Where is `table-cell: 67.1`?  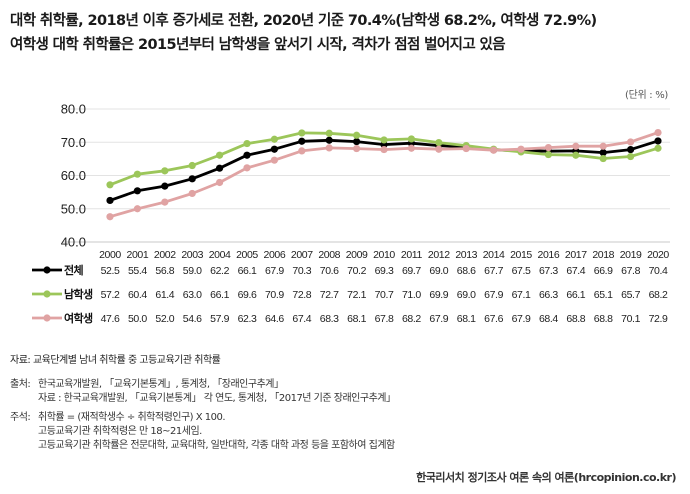
table-cell: 67.1 is located at coordinates (521, 295).